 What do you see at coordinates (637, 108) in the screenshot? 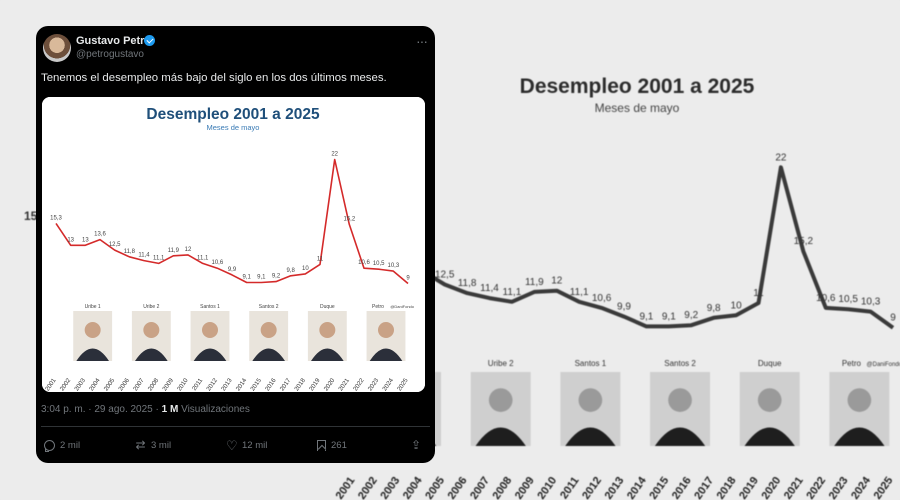
I see `bg-chart-subtitle: Meses de mayo` at bounding box center [637, 108].